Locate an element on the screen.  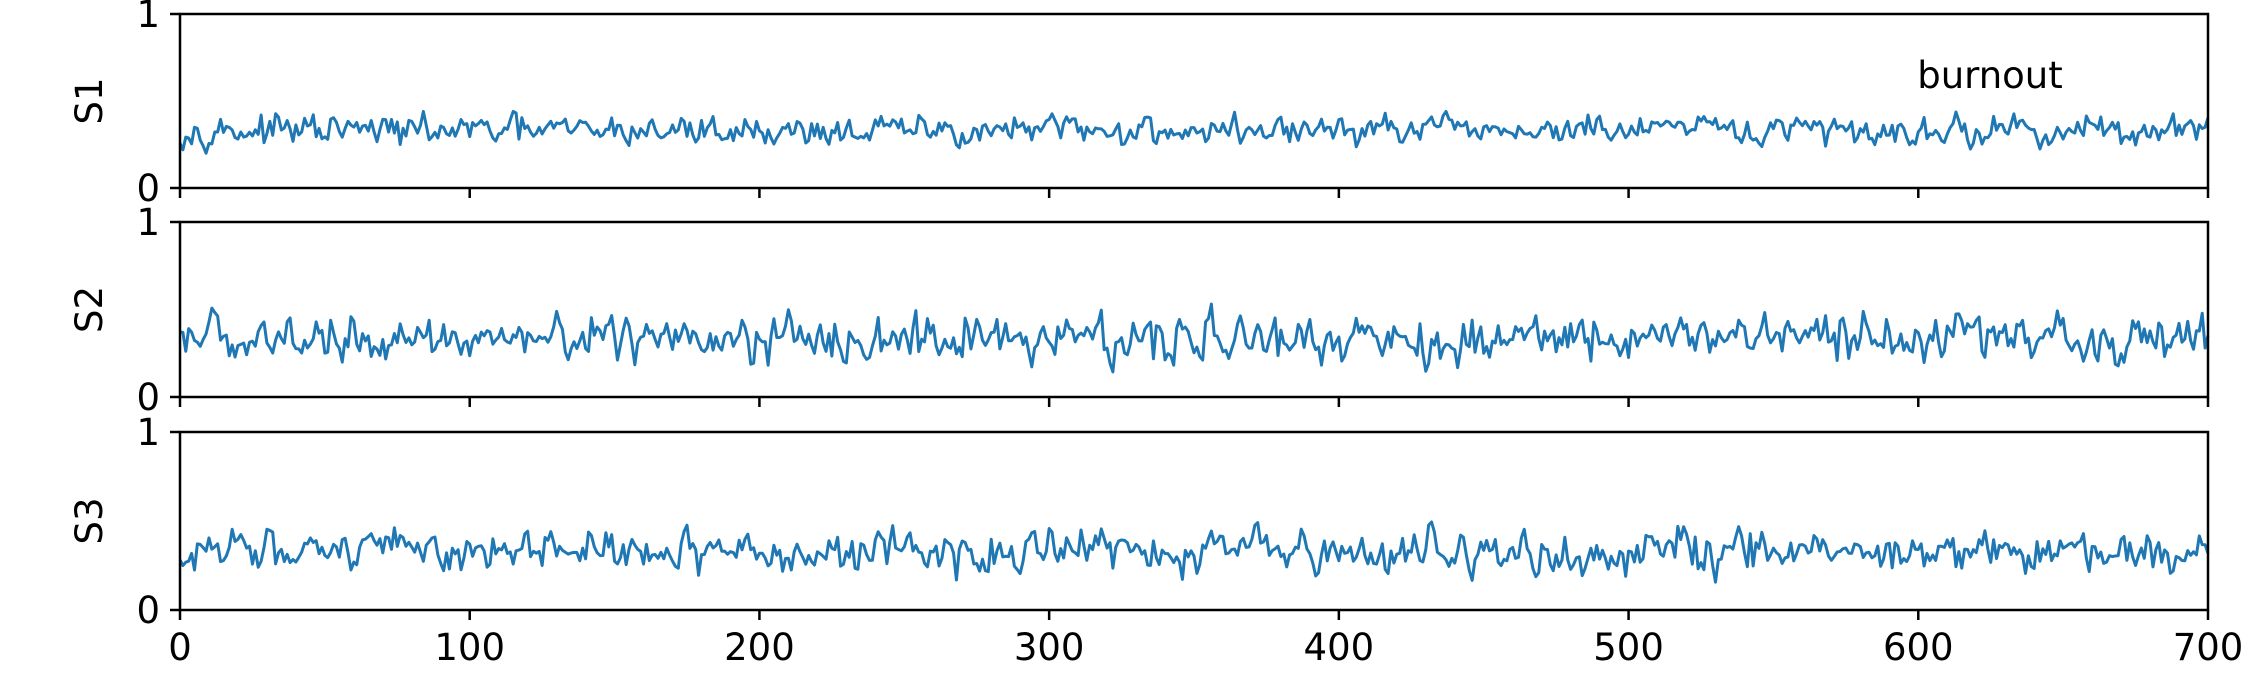
x-tick-label: 700 is located at coordinates (2208, 647).